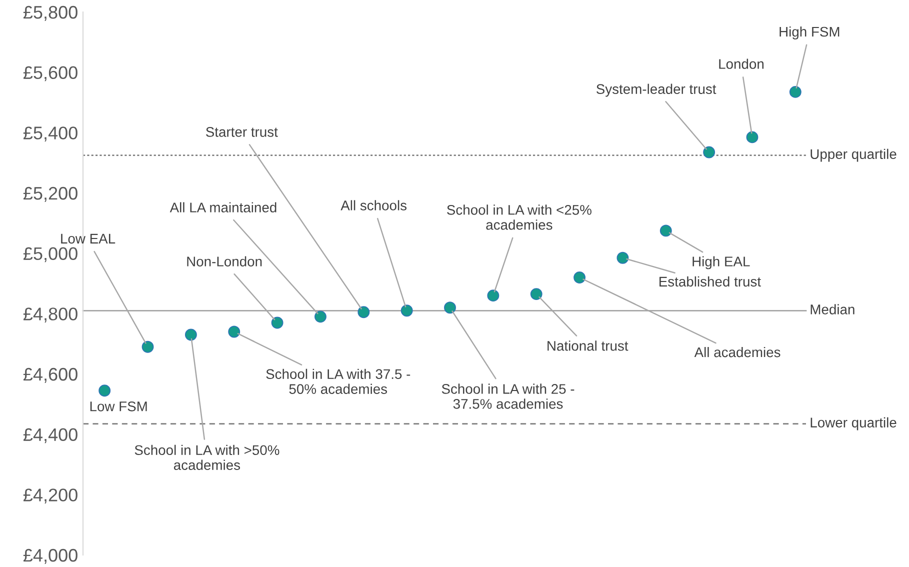  What do you see at coordinates (832, 309) in the screenshot?
I see `ref-line-label: Median` at bounding box center [832, 309].